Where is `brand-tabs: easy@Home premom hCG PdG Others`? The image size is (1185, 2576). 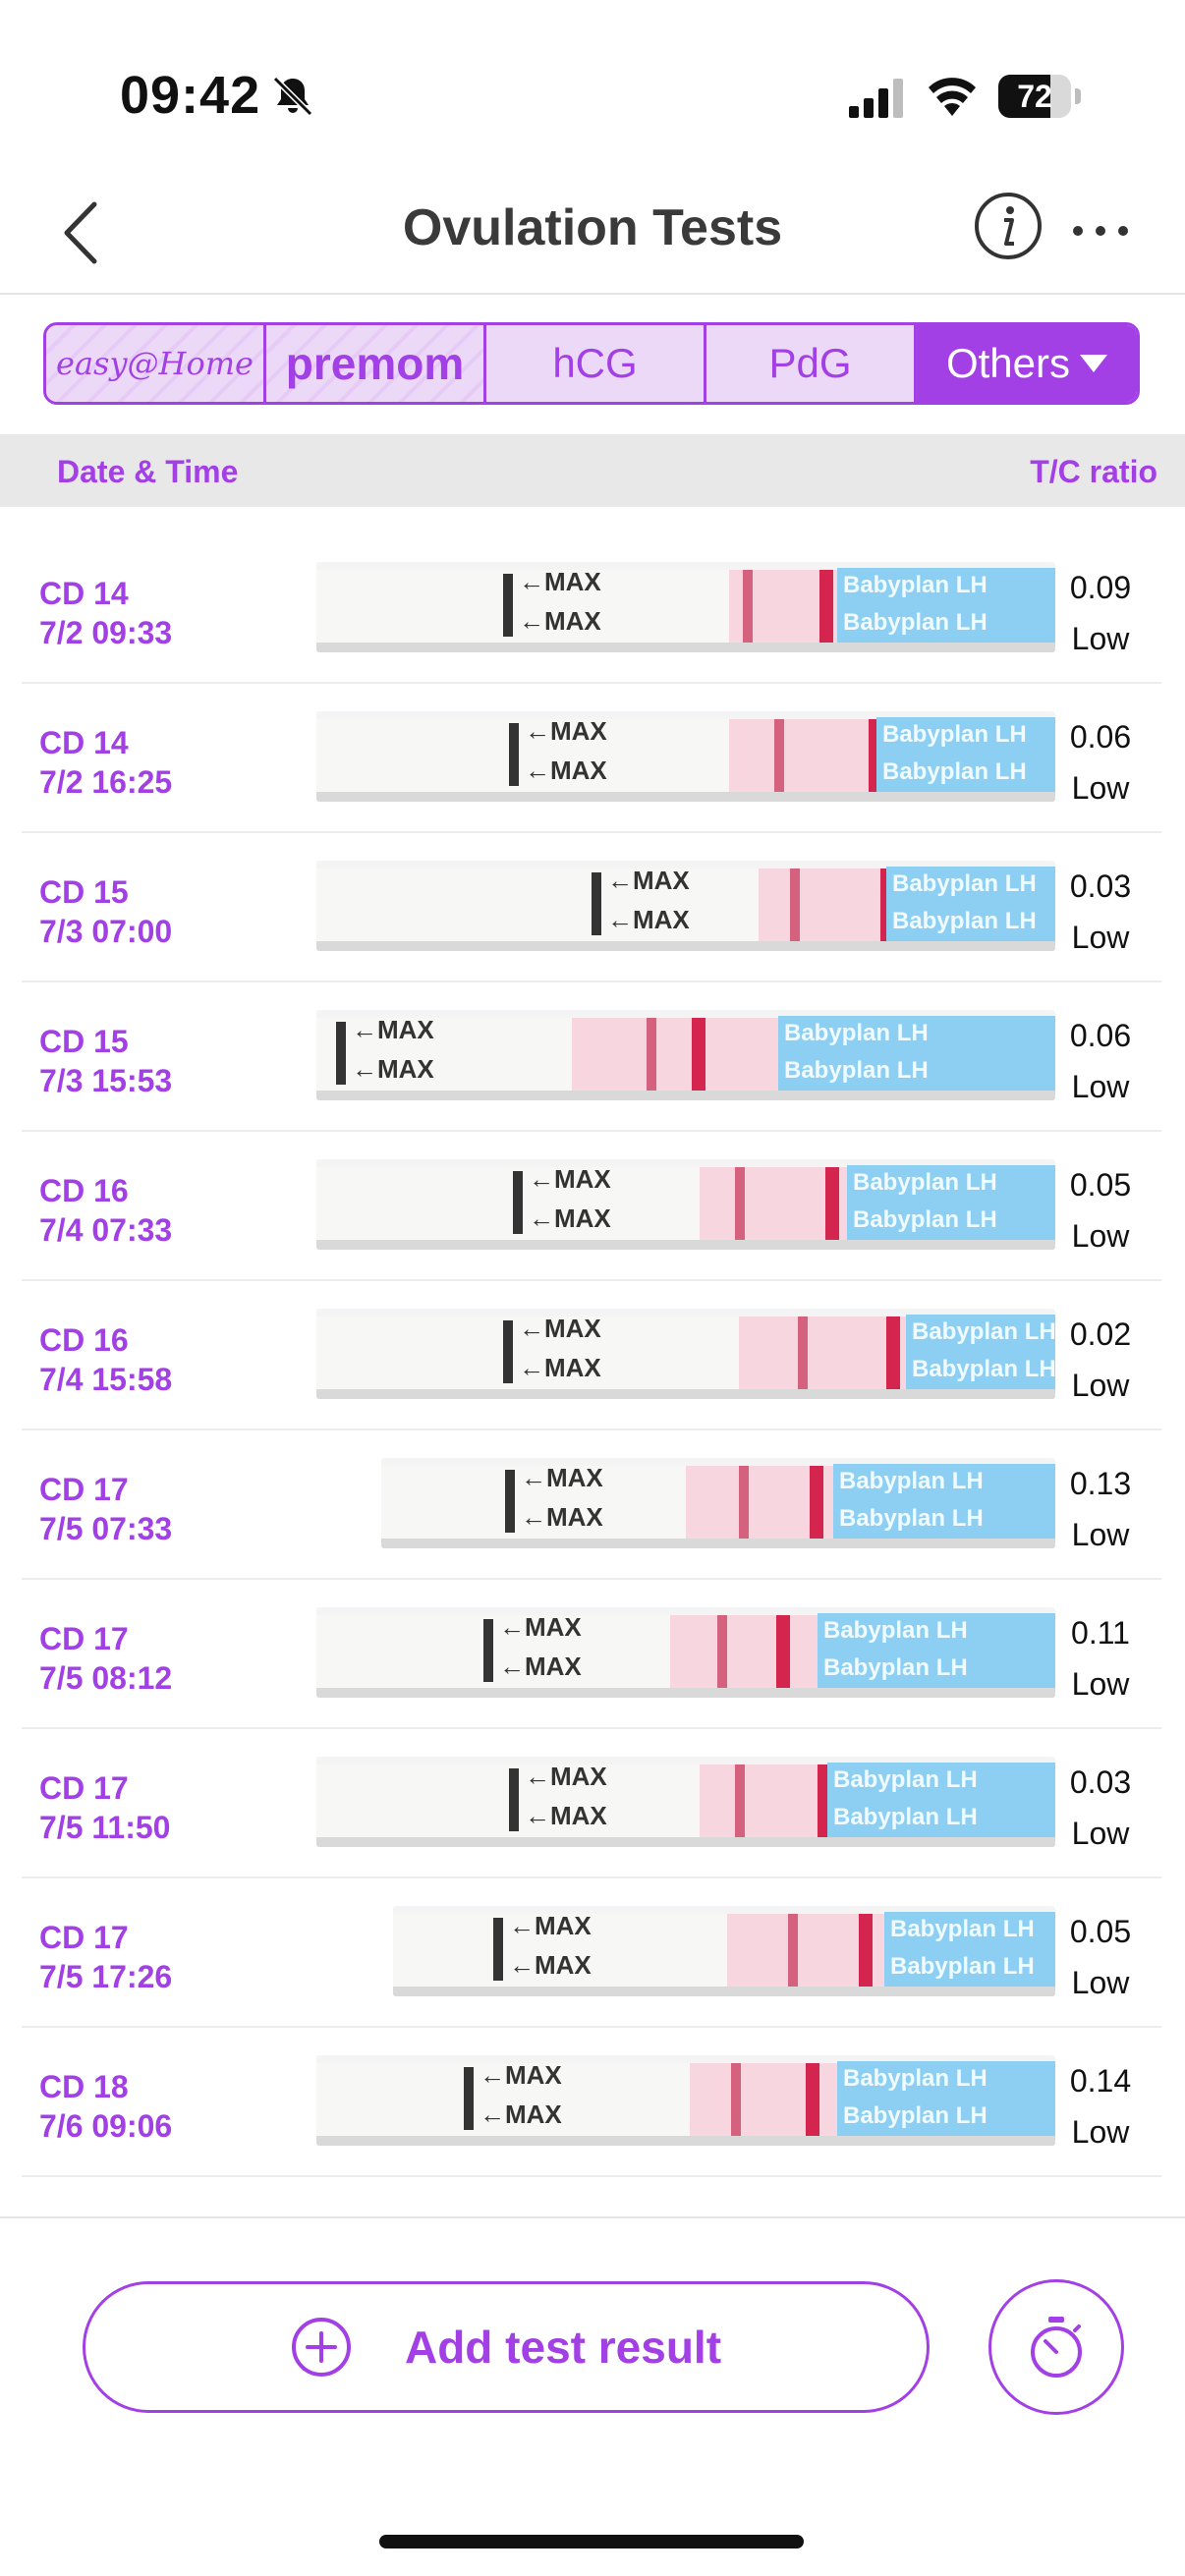
brand-tabs: easy@Home premom hCG PdG Others is located at coordinates (592, 363).